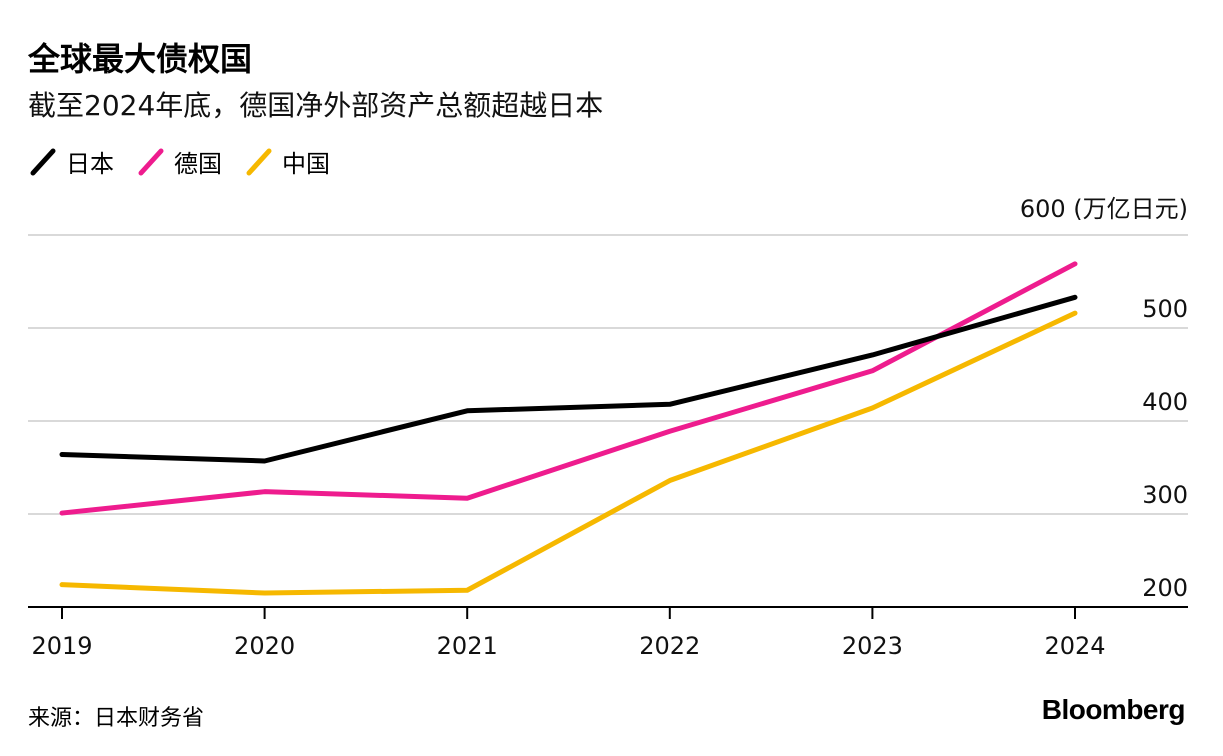  I want to click on chart-title: 全球最大债权国, so click(140, 59).